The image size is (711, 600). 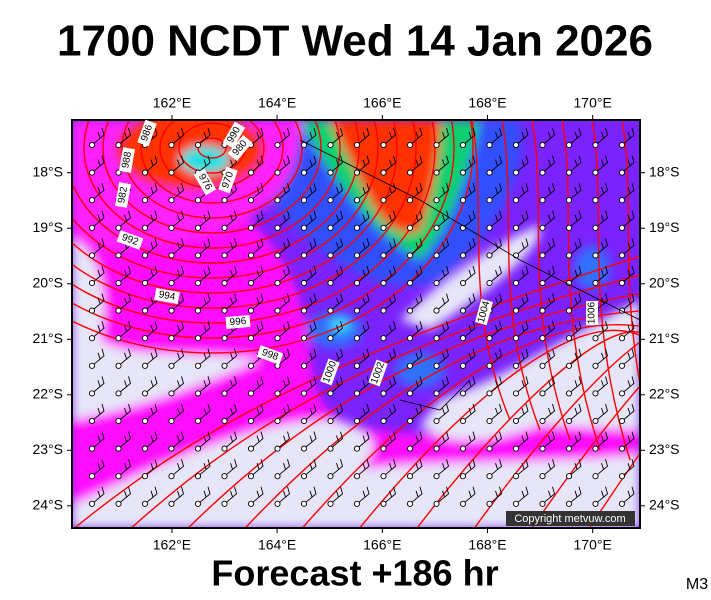 What do you see at coordinates (167, 296) in the screenshot?
I see `isobar-value: 994` at bounding box center [167, 296].